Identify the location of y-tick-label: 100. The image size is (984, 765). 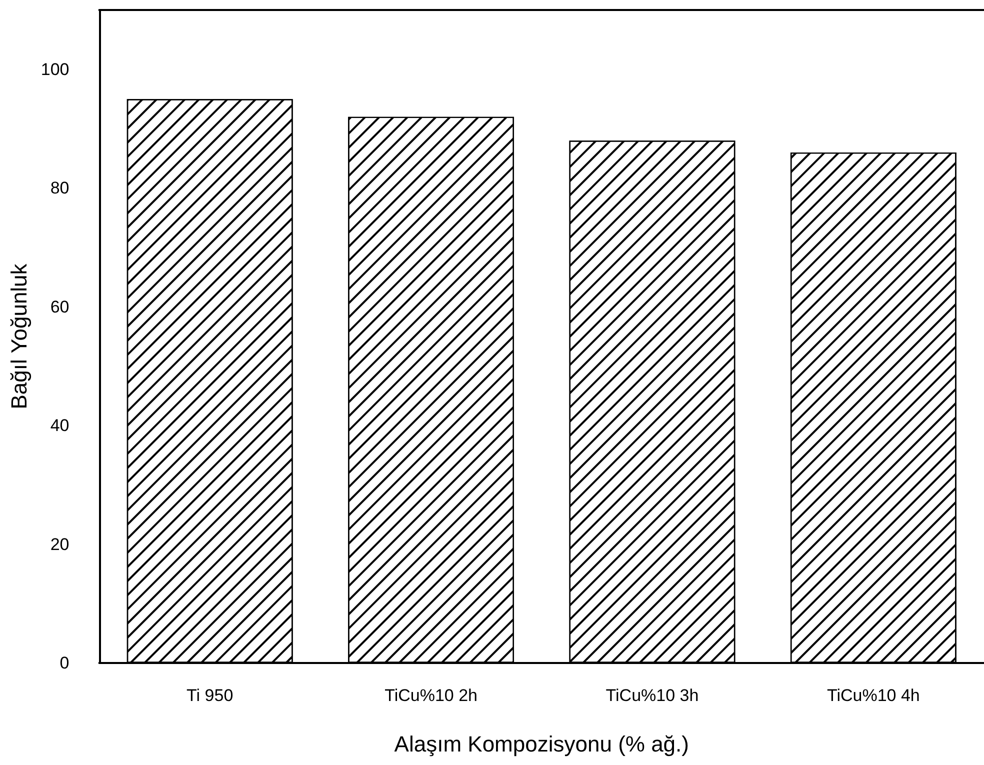
(55, 69).